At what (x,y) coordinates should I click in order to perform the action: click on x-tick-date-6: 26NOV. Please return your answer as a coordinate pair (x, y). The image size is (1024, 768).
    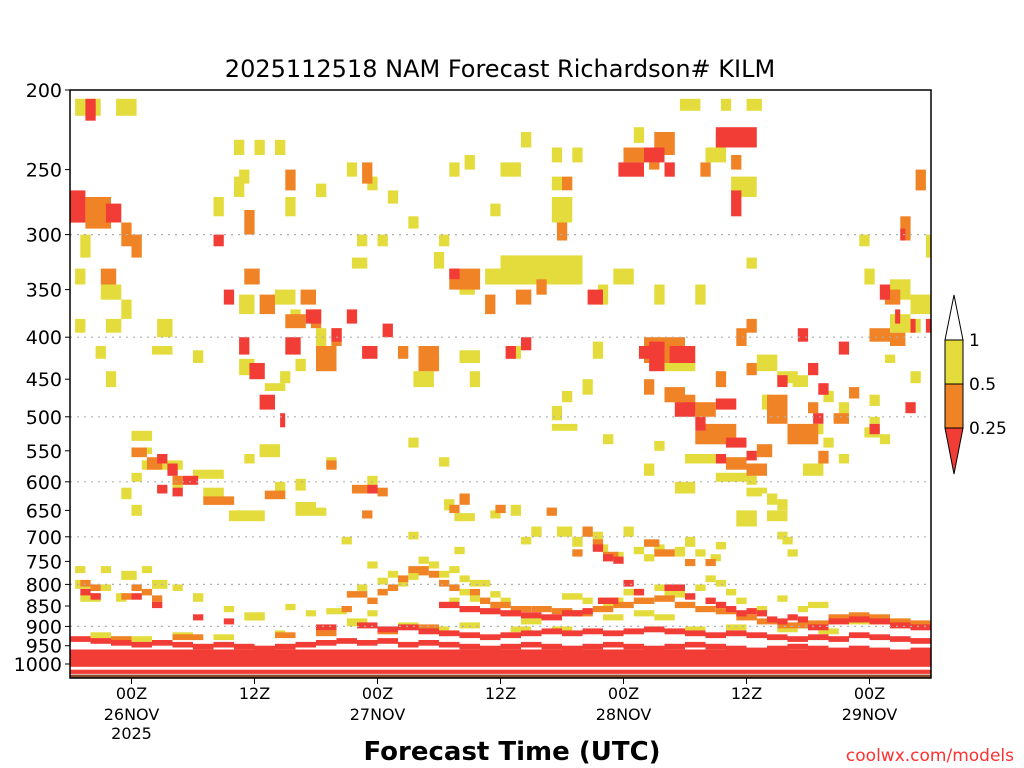
    Looking at the image, I should click on (132, 714).